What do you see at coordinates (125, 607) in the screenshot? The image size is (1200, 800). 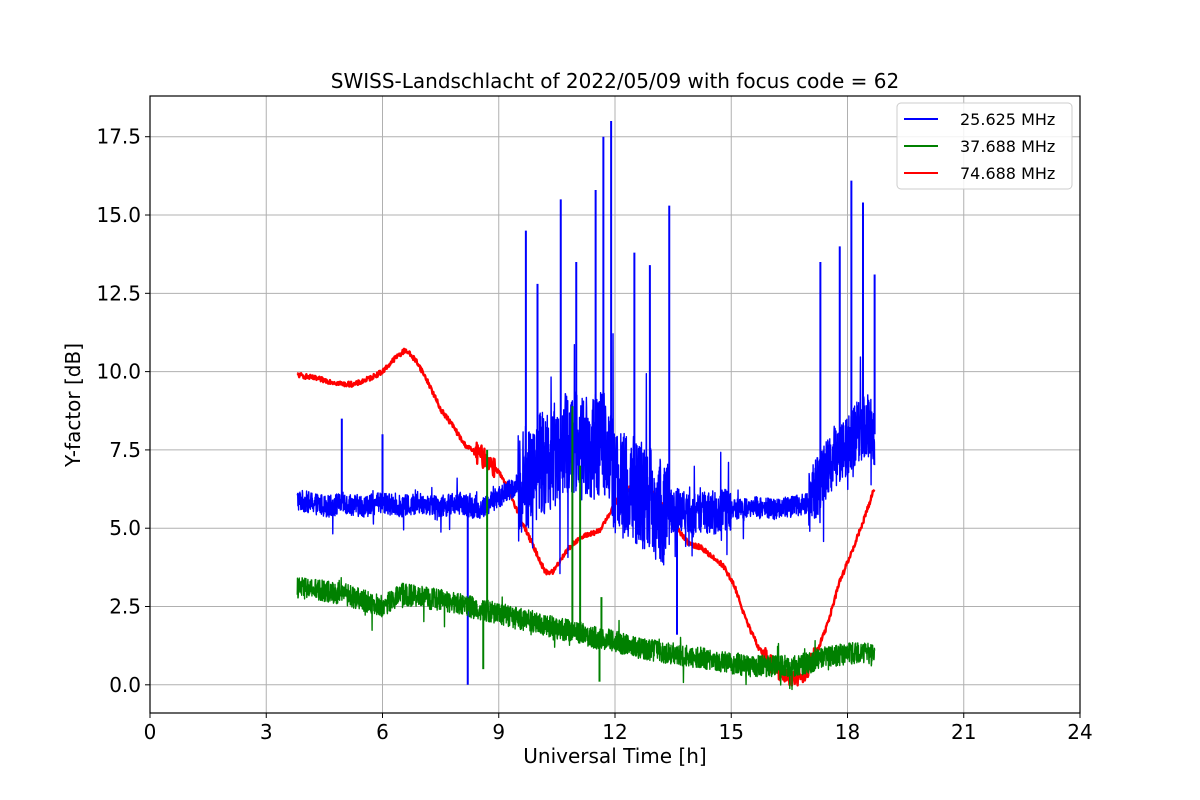 I see `y-tick-label: 2.5` at bounding box center [125, 607].